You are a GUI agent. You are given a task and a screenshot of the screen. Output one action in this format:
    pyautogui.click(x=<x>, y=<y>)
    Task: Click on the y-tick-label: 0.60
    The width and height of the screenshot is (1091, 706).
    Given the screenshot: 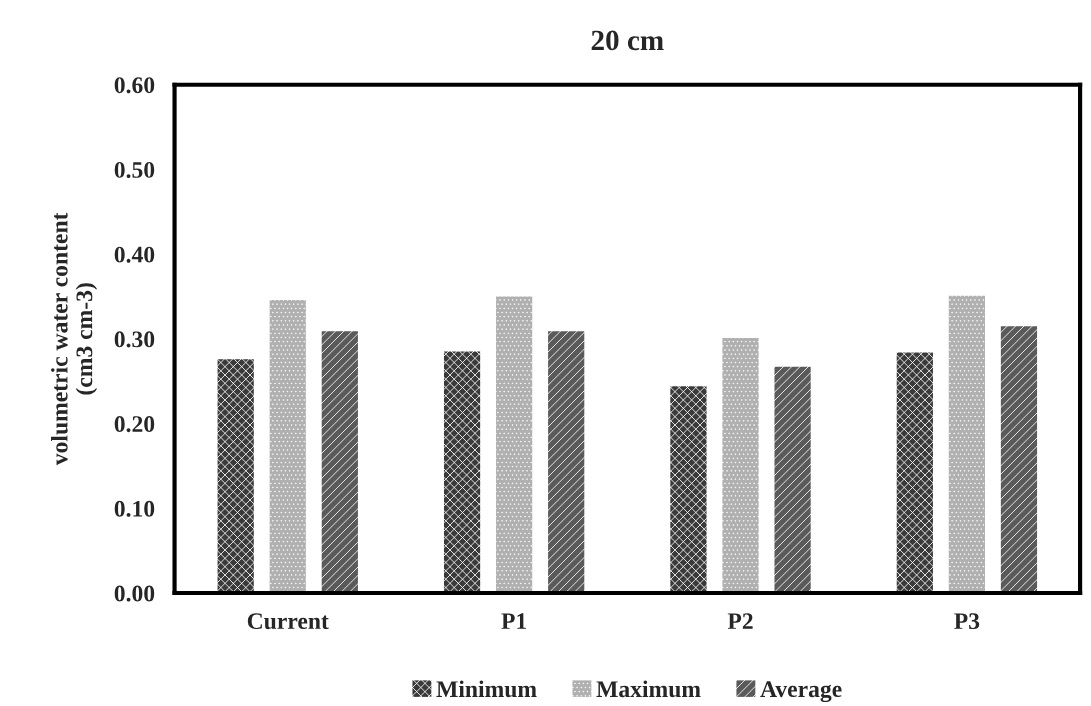 What is the action you would take?
    pyautogui.click(x=134, y=85)
    